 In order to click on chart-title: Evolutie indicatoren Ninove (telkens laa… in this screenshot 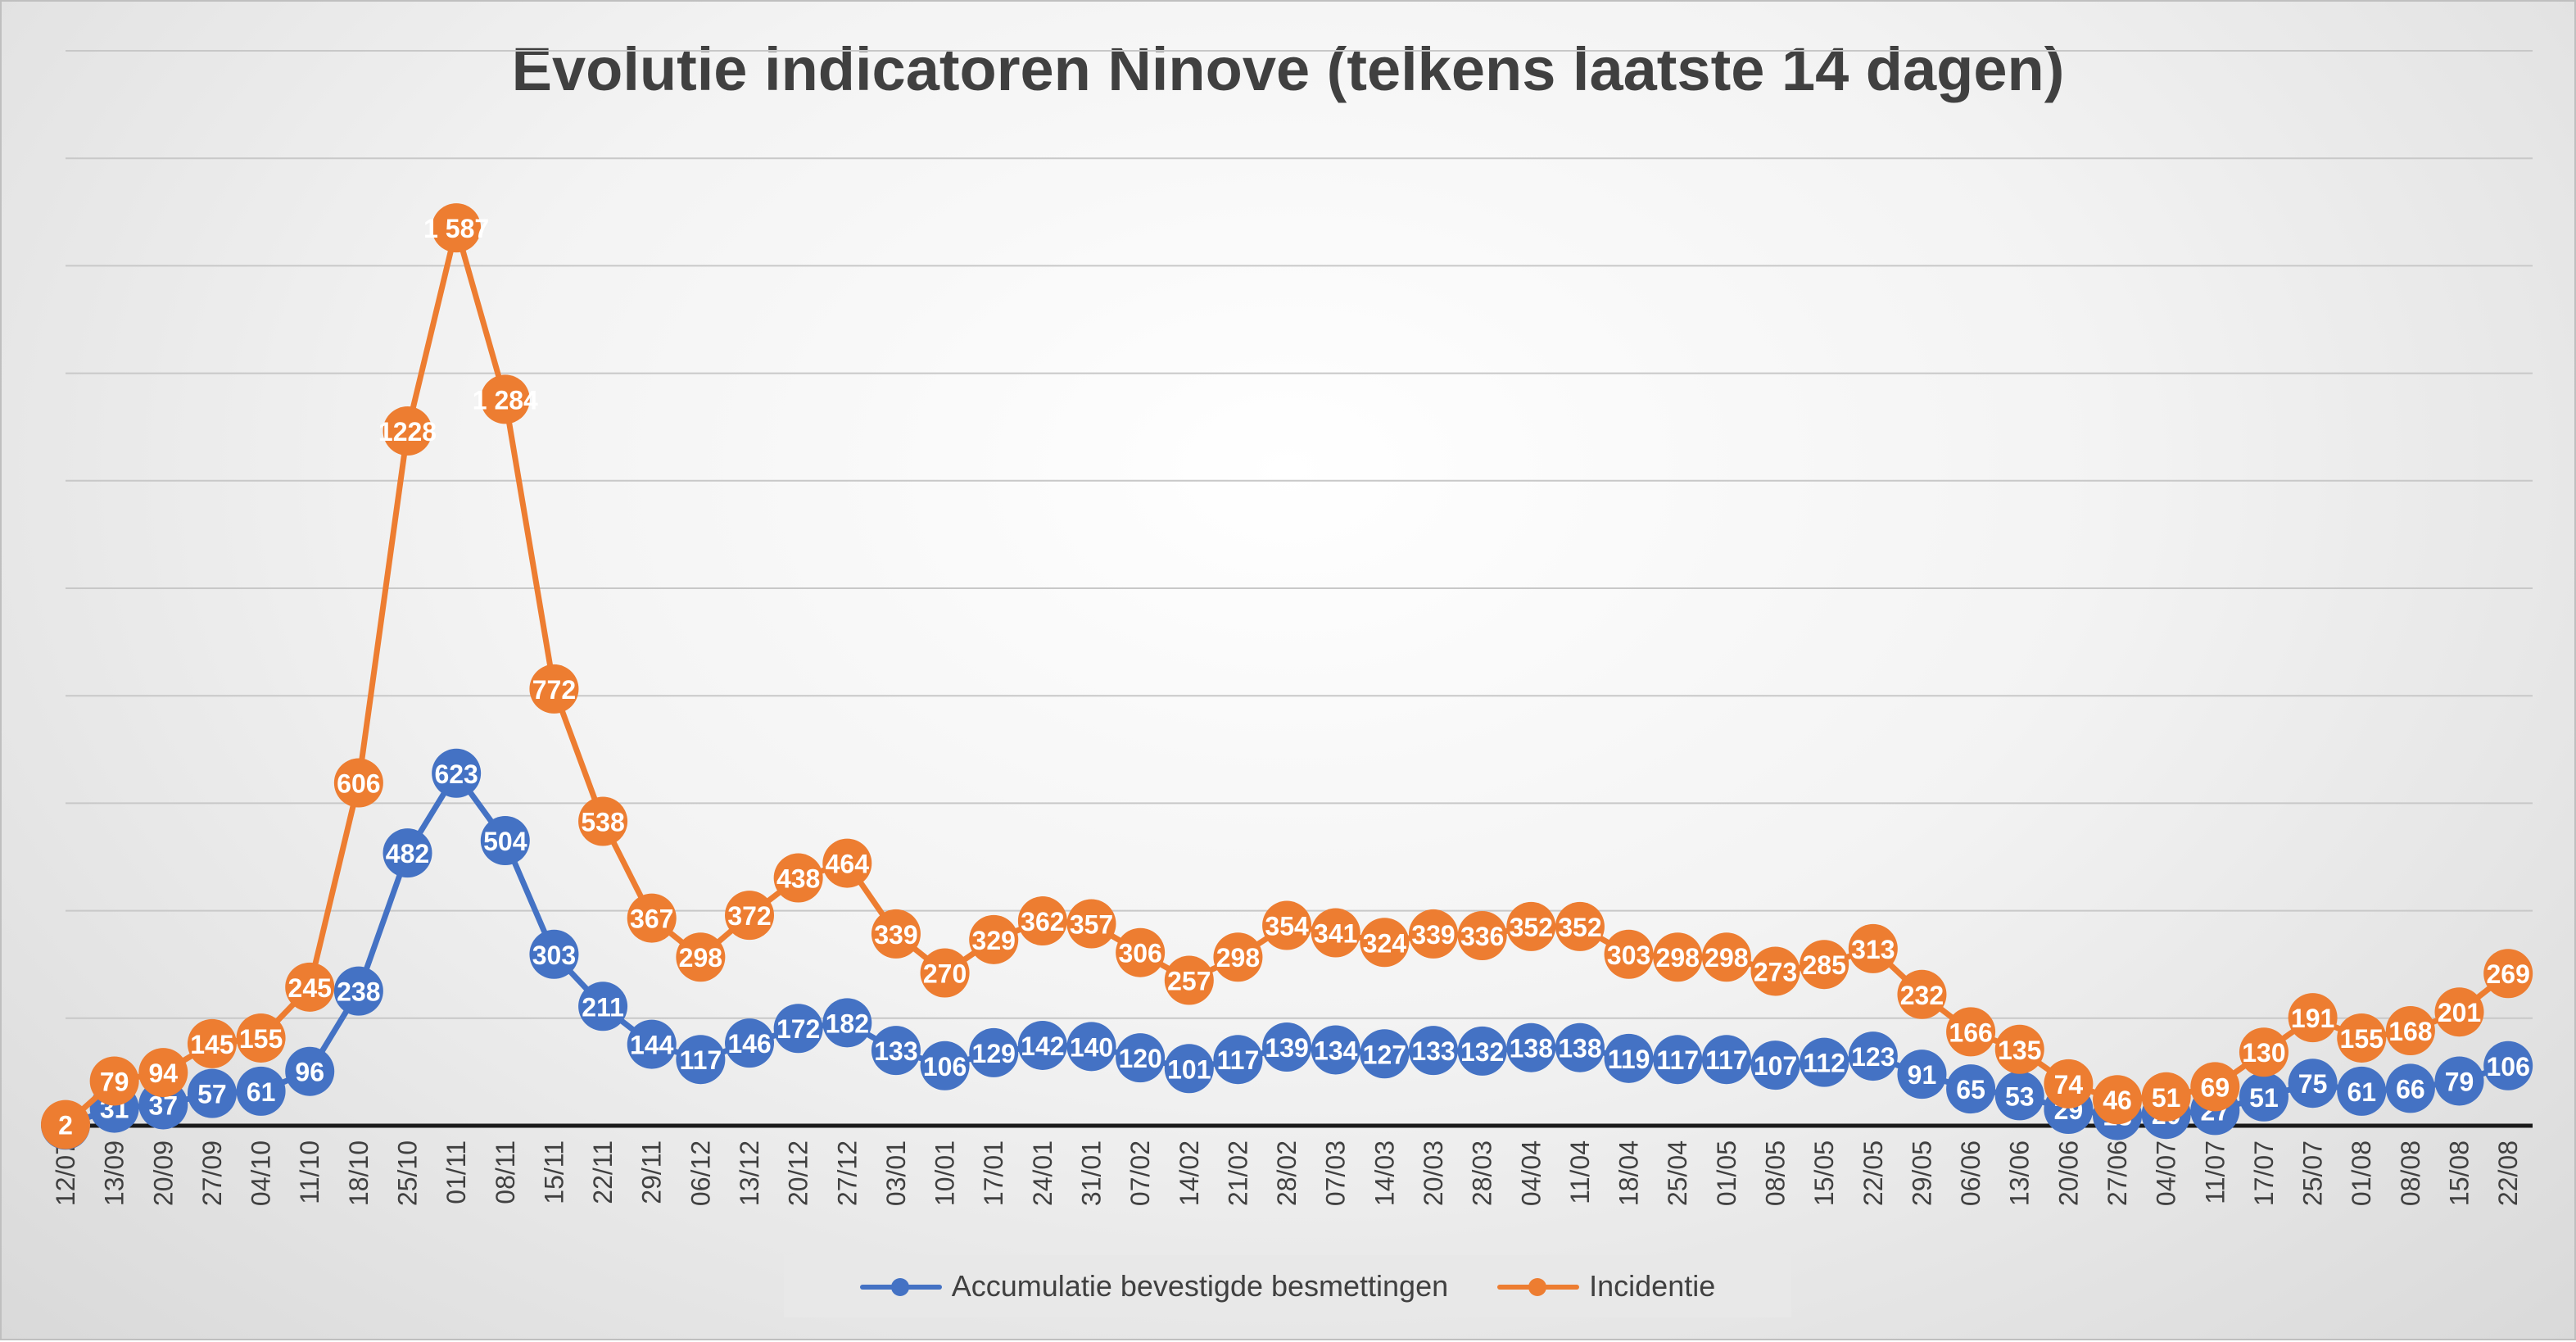, I will do `click(1288, 69)`.